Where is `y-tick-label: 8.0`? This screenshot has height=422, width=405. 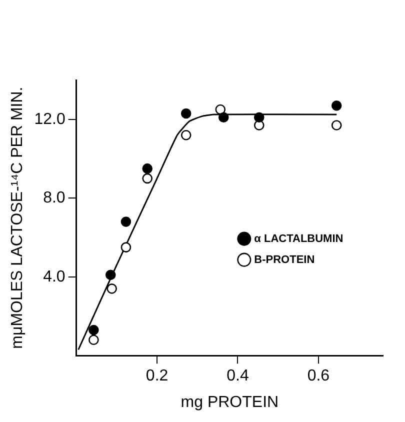
y-tick-label: 8.0 is located at coordinates (54, 198).